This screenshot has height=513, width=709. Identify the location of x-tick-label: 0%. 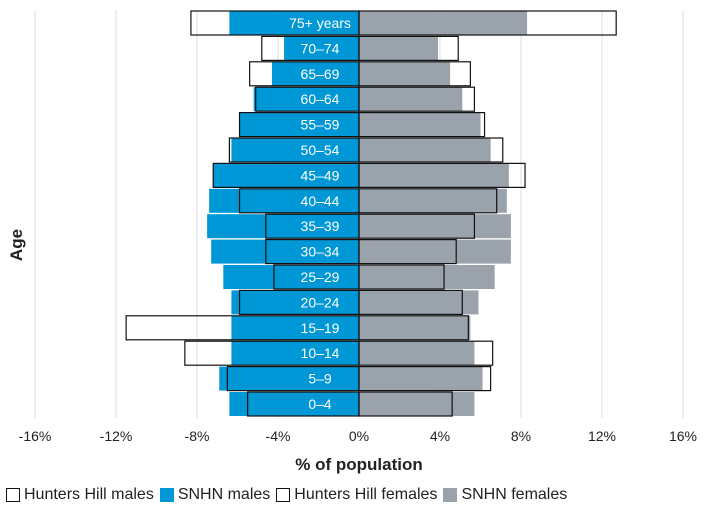
(359, 436).